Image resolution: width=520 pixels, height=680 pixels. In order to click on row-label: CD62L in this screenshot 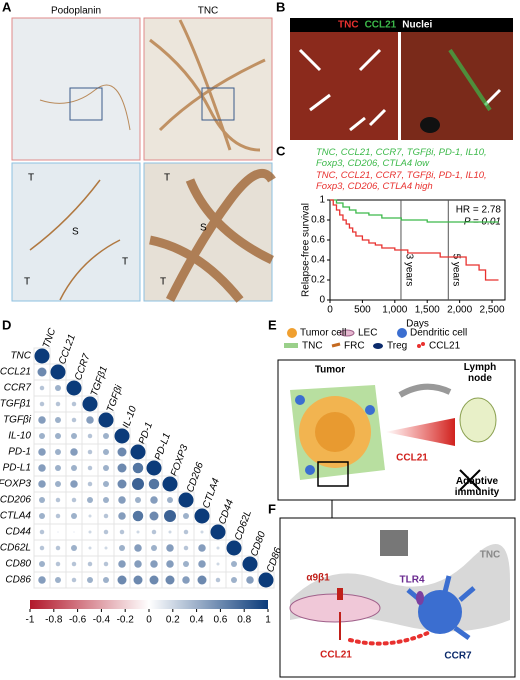, I will do `click(15, 548)`.